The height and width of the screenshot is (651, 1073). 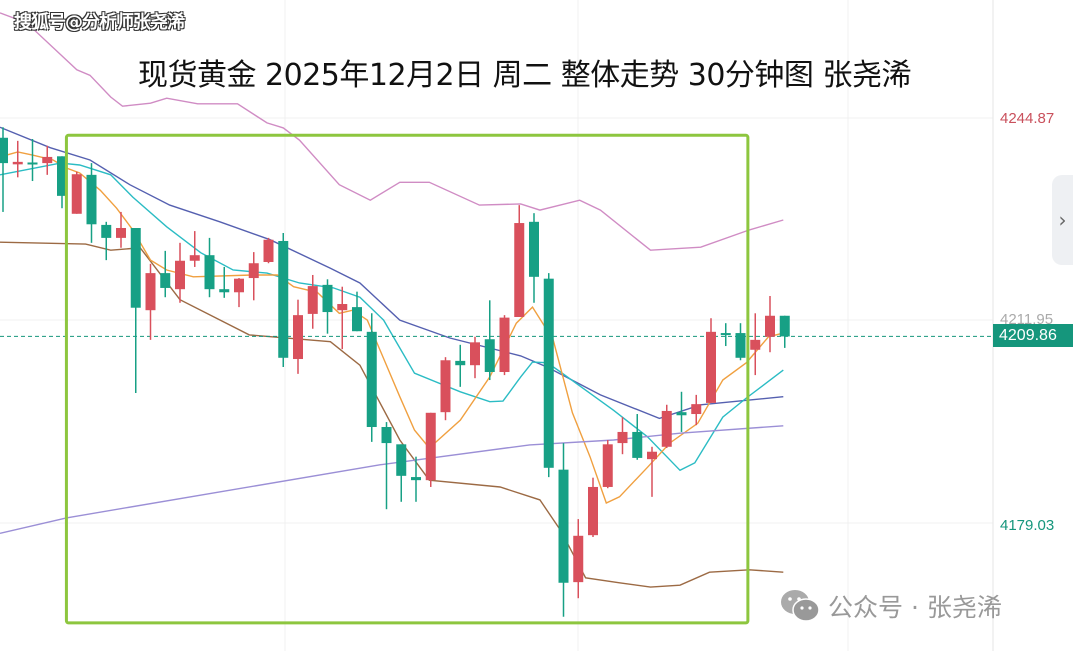 What do you see at coordinates (524, 75) in the screenshot?
I see `chart-title: 现货黄金 2025年12月2日 周二 整体走势 30分钟图 张尧浠` at bounding box center [524, 75].